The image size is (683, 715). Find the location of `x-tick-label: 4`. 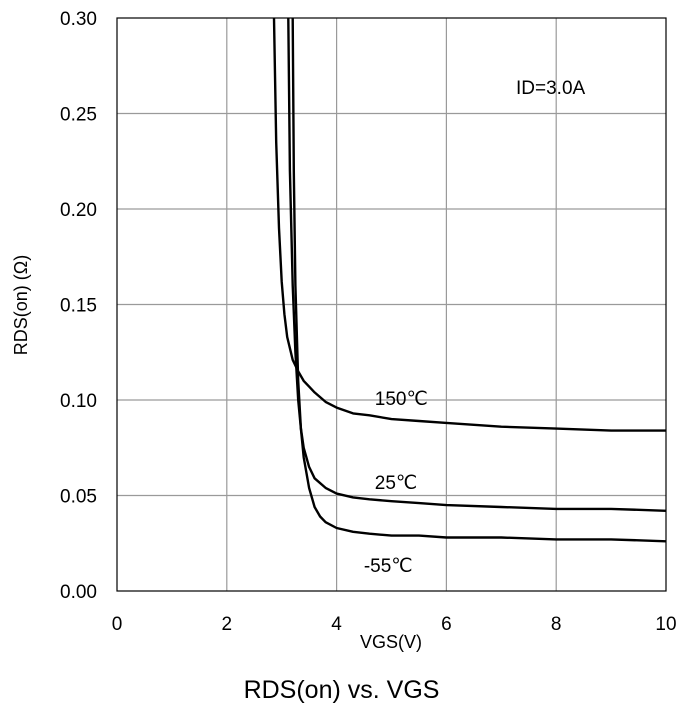

x-tick-label: 4 is located at coordinates (336, 624).